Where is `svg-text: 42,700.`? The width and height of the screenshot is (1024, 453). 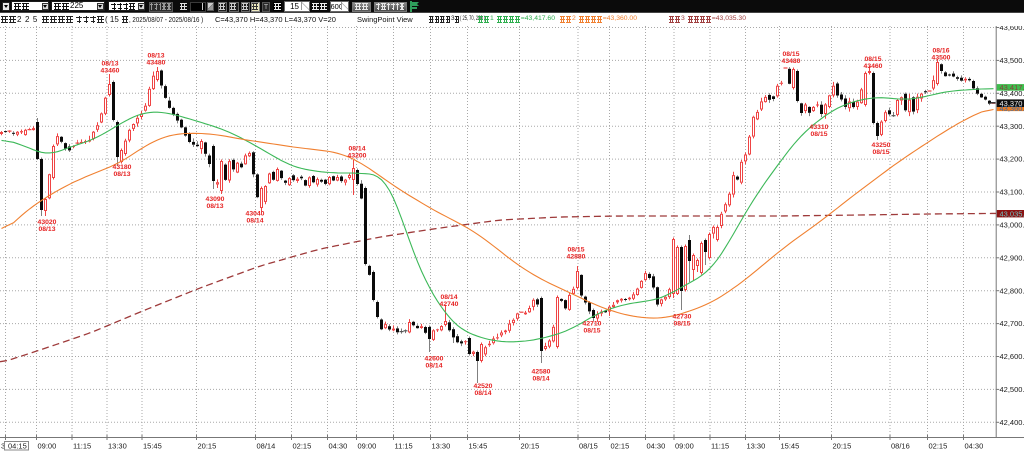
svg-text: 42,700. is located at coordinates (1012, 323).